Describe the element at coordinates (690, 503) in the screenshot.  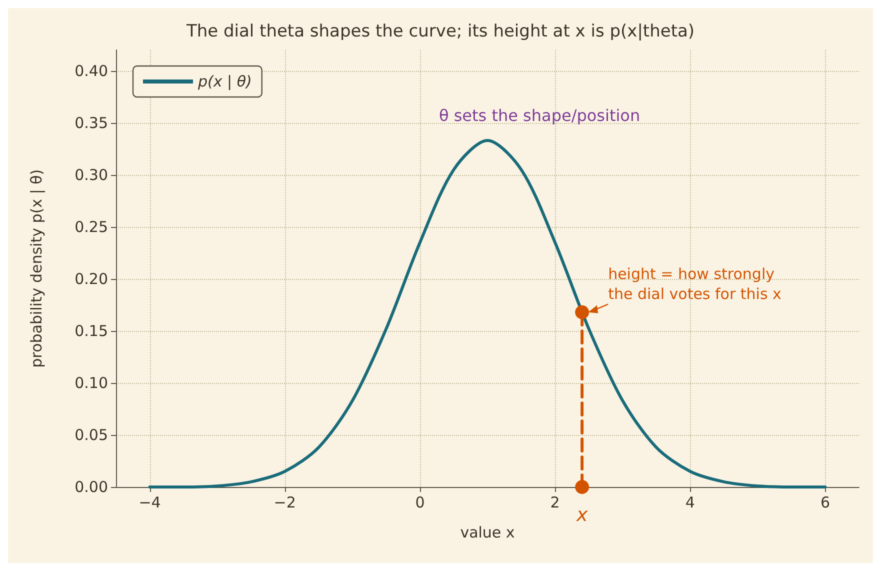
I see `x-tick-label: 4` at that location.